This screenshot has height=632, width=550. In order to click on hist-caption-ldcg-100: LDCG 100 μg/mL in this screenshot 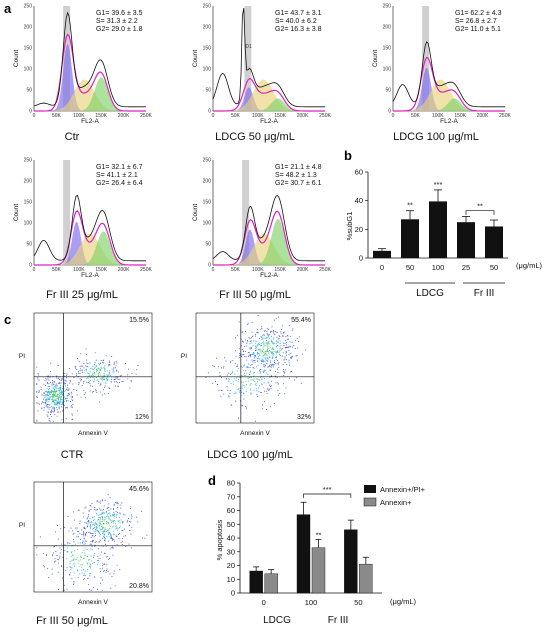, I will do `click(436, 137)`.